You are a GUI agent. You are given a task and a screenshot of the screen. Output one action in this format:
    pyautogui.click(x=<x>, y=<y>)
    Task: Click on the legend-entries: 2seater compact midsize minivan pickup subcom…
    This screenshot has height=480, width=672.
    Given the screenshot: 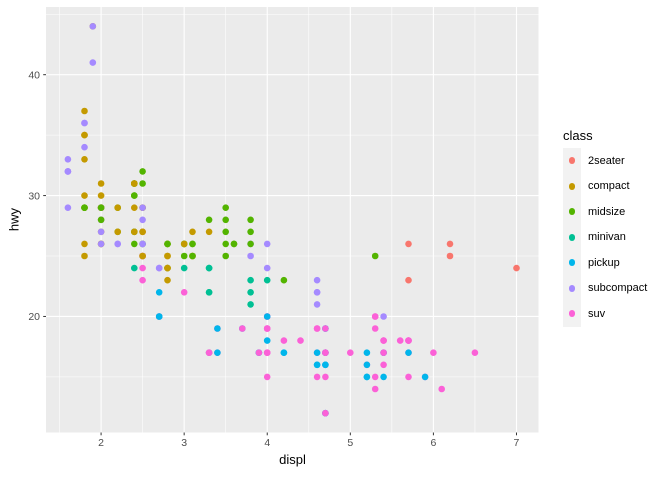 What is the action you would take?
    pyautogui.click(x=605, y=237)
    